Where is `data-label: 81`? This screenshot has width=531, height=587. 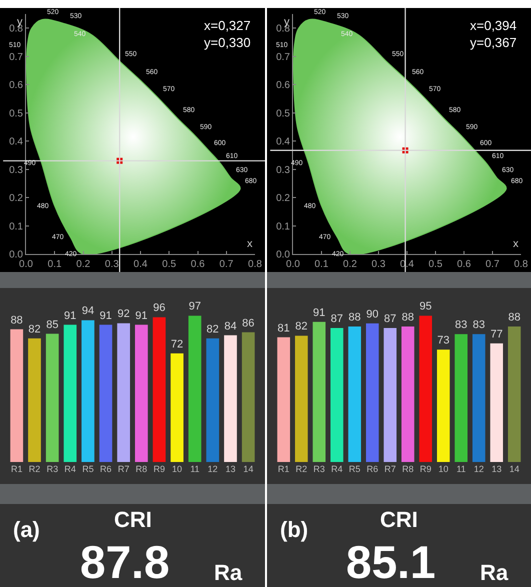 data-label: 81 is located at coordinates (284, 328).